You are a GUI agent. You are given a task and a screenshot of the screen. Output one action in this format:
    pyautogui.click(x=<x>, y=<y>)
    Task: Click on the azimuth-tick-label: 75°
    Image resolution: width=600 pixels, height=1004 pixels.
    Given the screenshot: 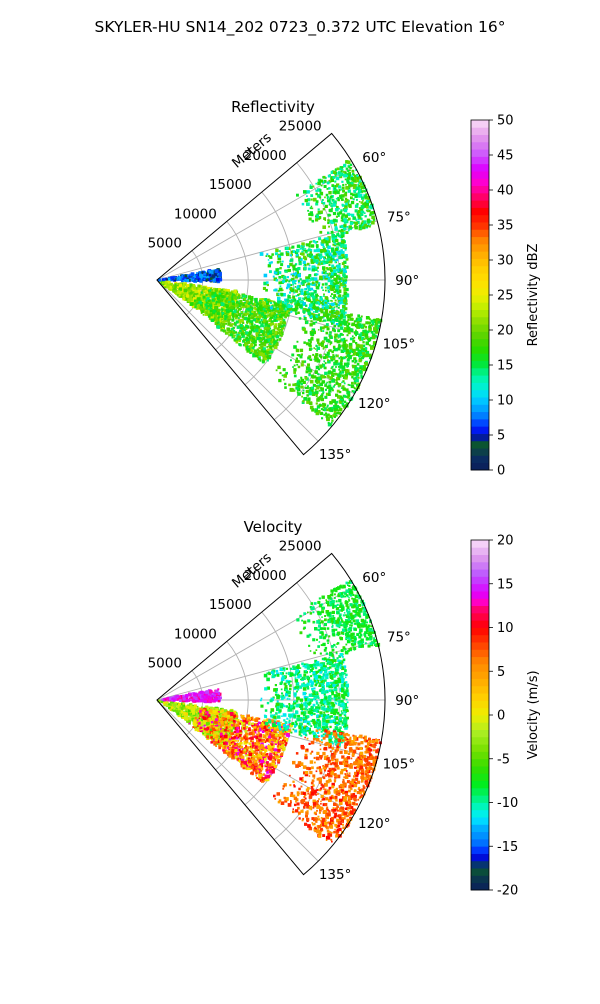 What is the action you would take?
    pyautogui.click(x=399, y=217)
    